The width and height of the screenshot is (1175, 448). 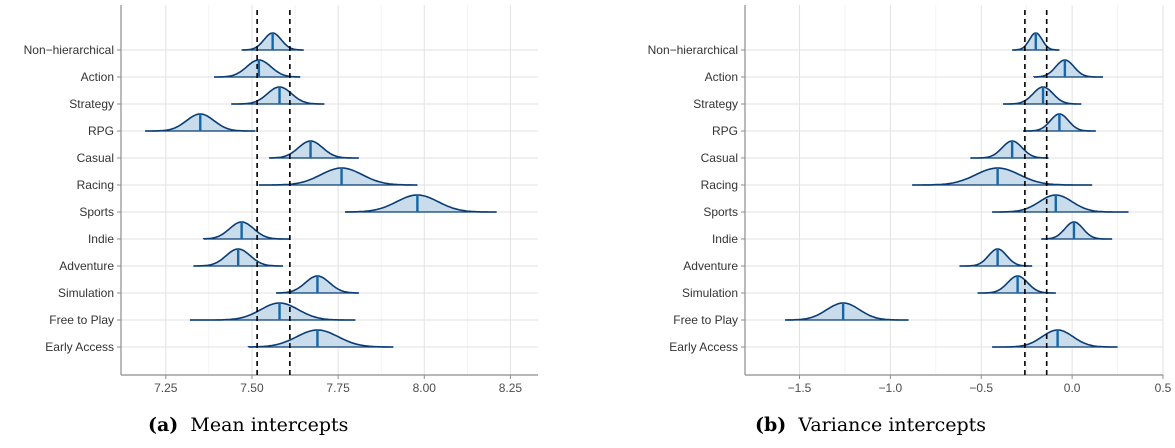 What do you see at coordinates (166, 388) in the screenshot?
I see `x-tick-label: 7.25` at bounding box center [166, 388].